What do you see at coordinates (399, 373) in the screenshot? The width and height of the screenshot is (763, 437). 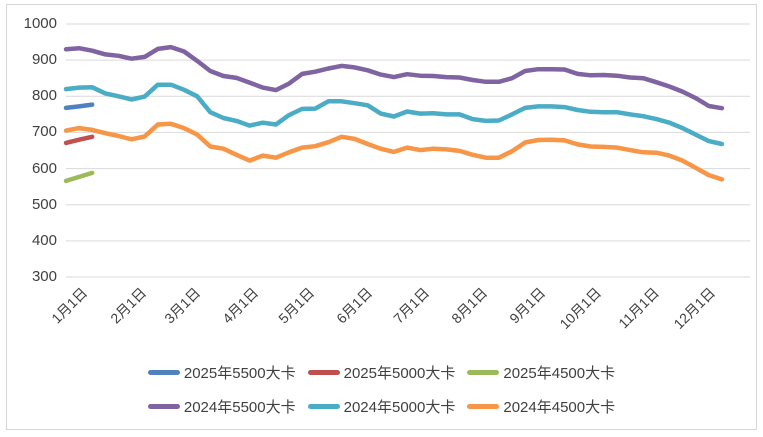 I see `legend-label: 2025年5000大卡` at bounding box center [399, 373].